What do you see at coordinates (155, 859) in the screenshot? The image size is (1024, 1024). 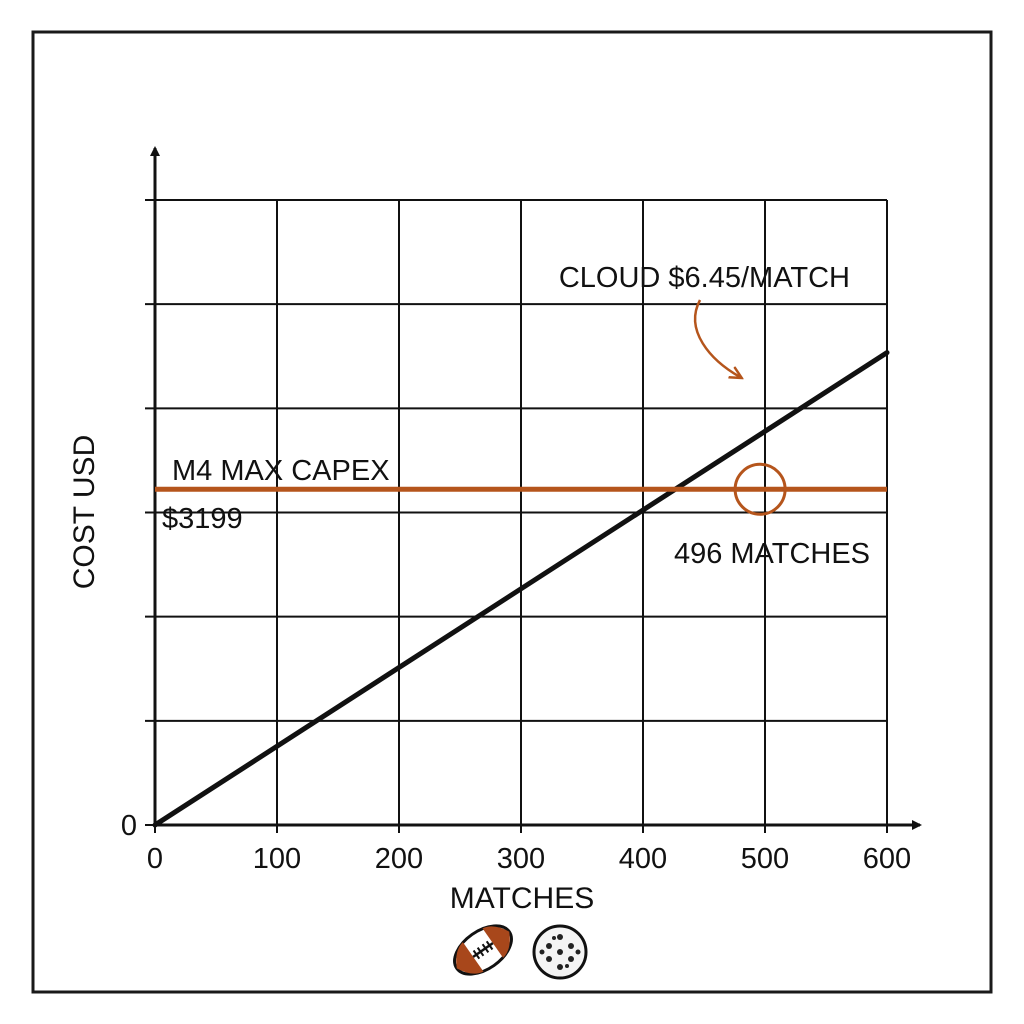 I see `x-tick-label: 0` at bounding box center [155, 859].